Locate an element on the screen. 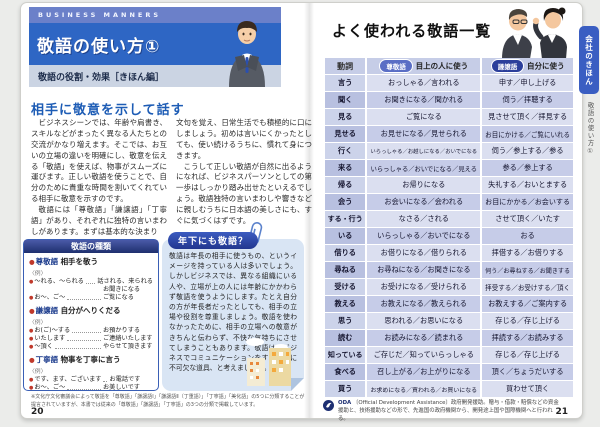  table-row: いる いらっしゃる／おいでになる おる is located at coordinates (449, 236).